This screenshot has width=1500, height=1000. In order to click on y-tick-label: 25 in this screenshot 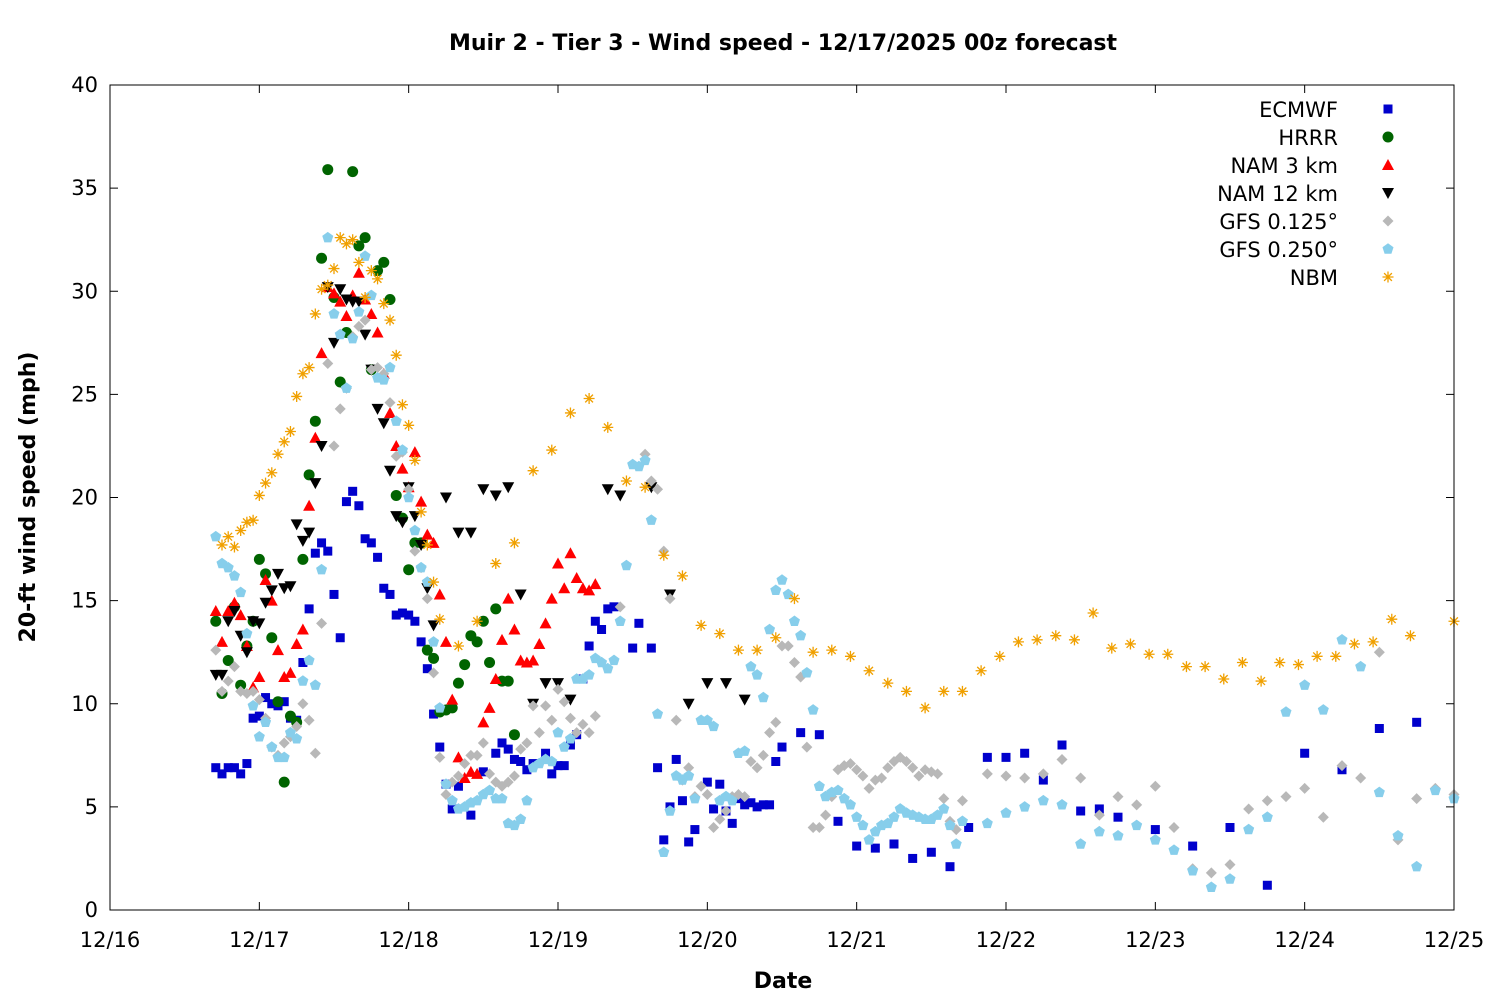, I will do `click(84, 394)`.